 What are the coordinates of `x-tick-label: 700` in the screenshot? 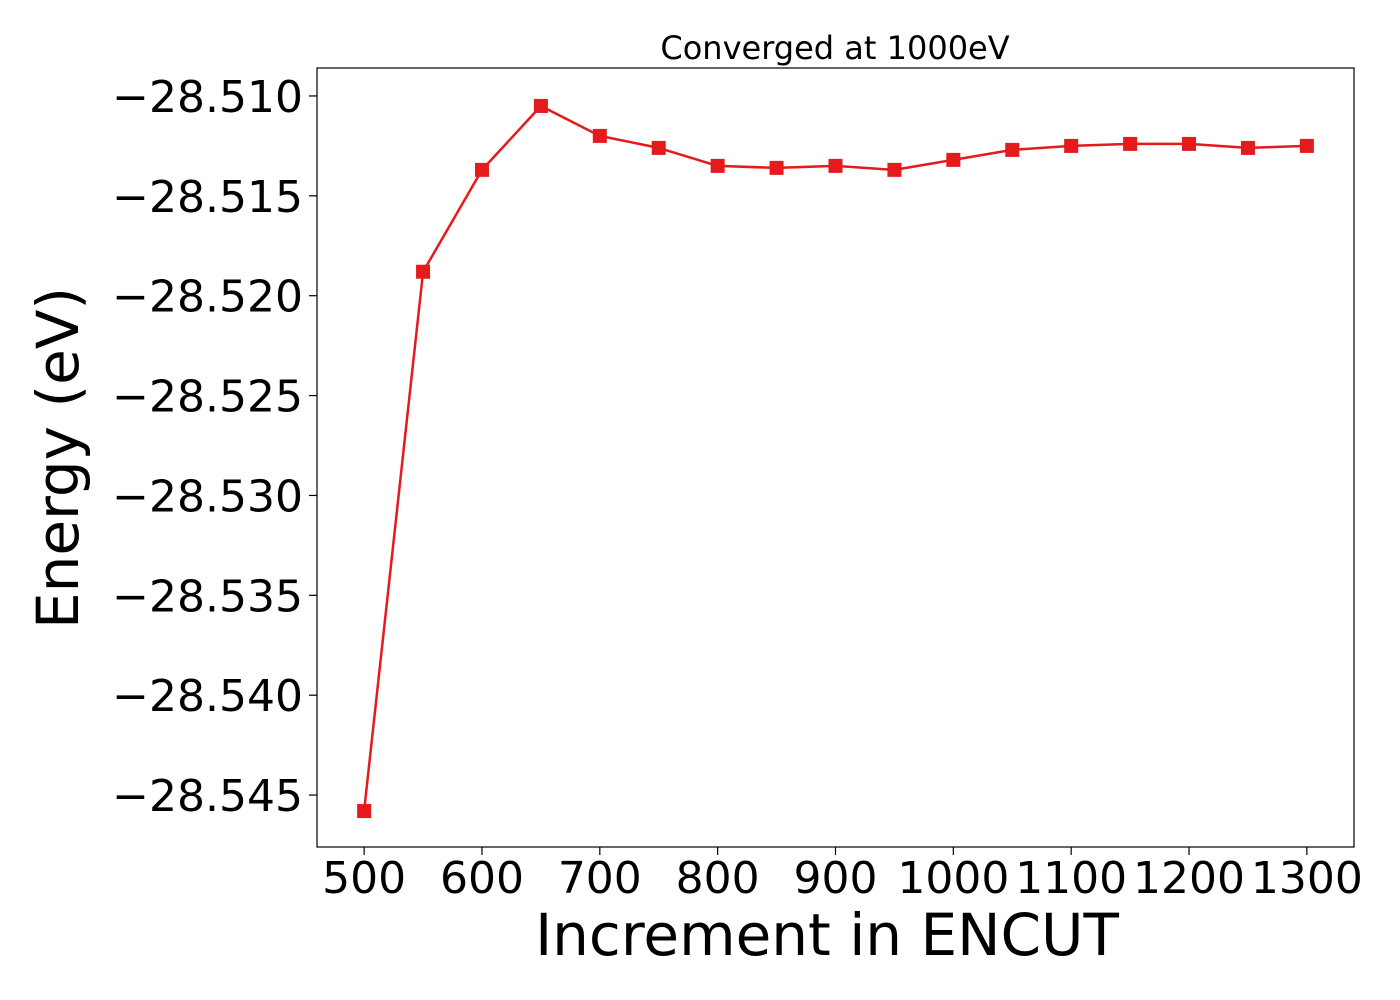 It's located at (600, 878).